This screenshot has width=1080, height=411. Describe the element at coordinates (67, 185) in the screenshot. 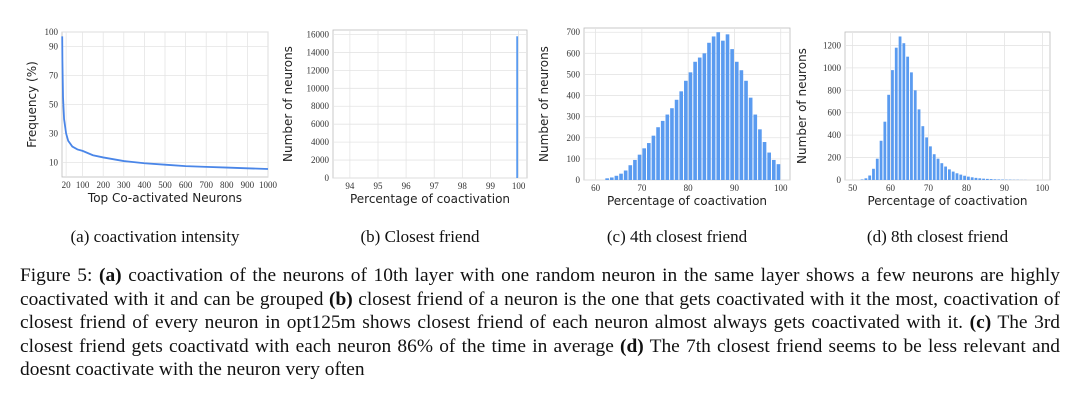

I see `x-tick-label: 20` at that location.